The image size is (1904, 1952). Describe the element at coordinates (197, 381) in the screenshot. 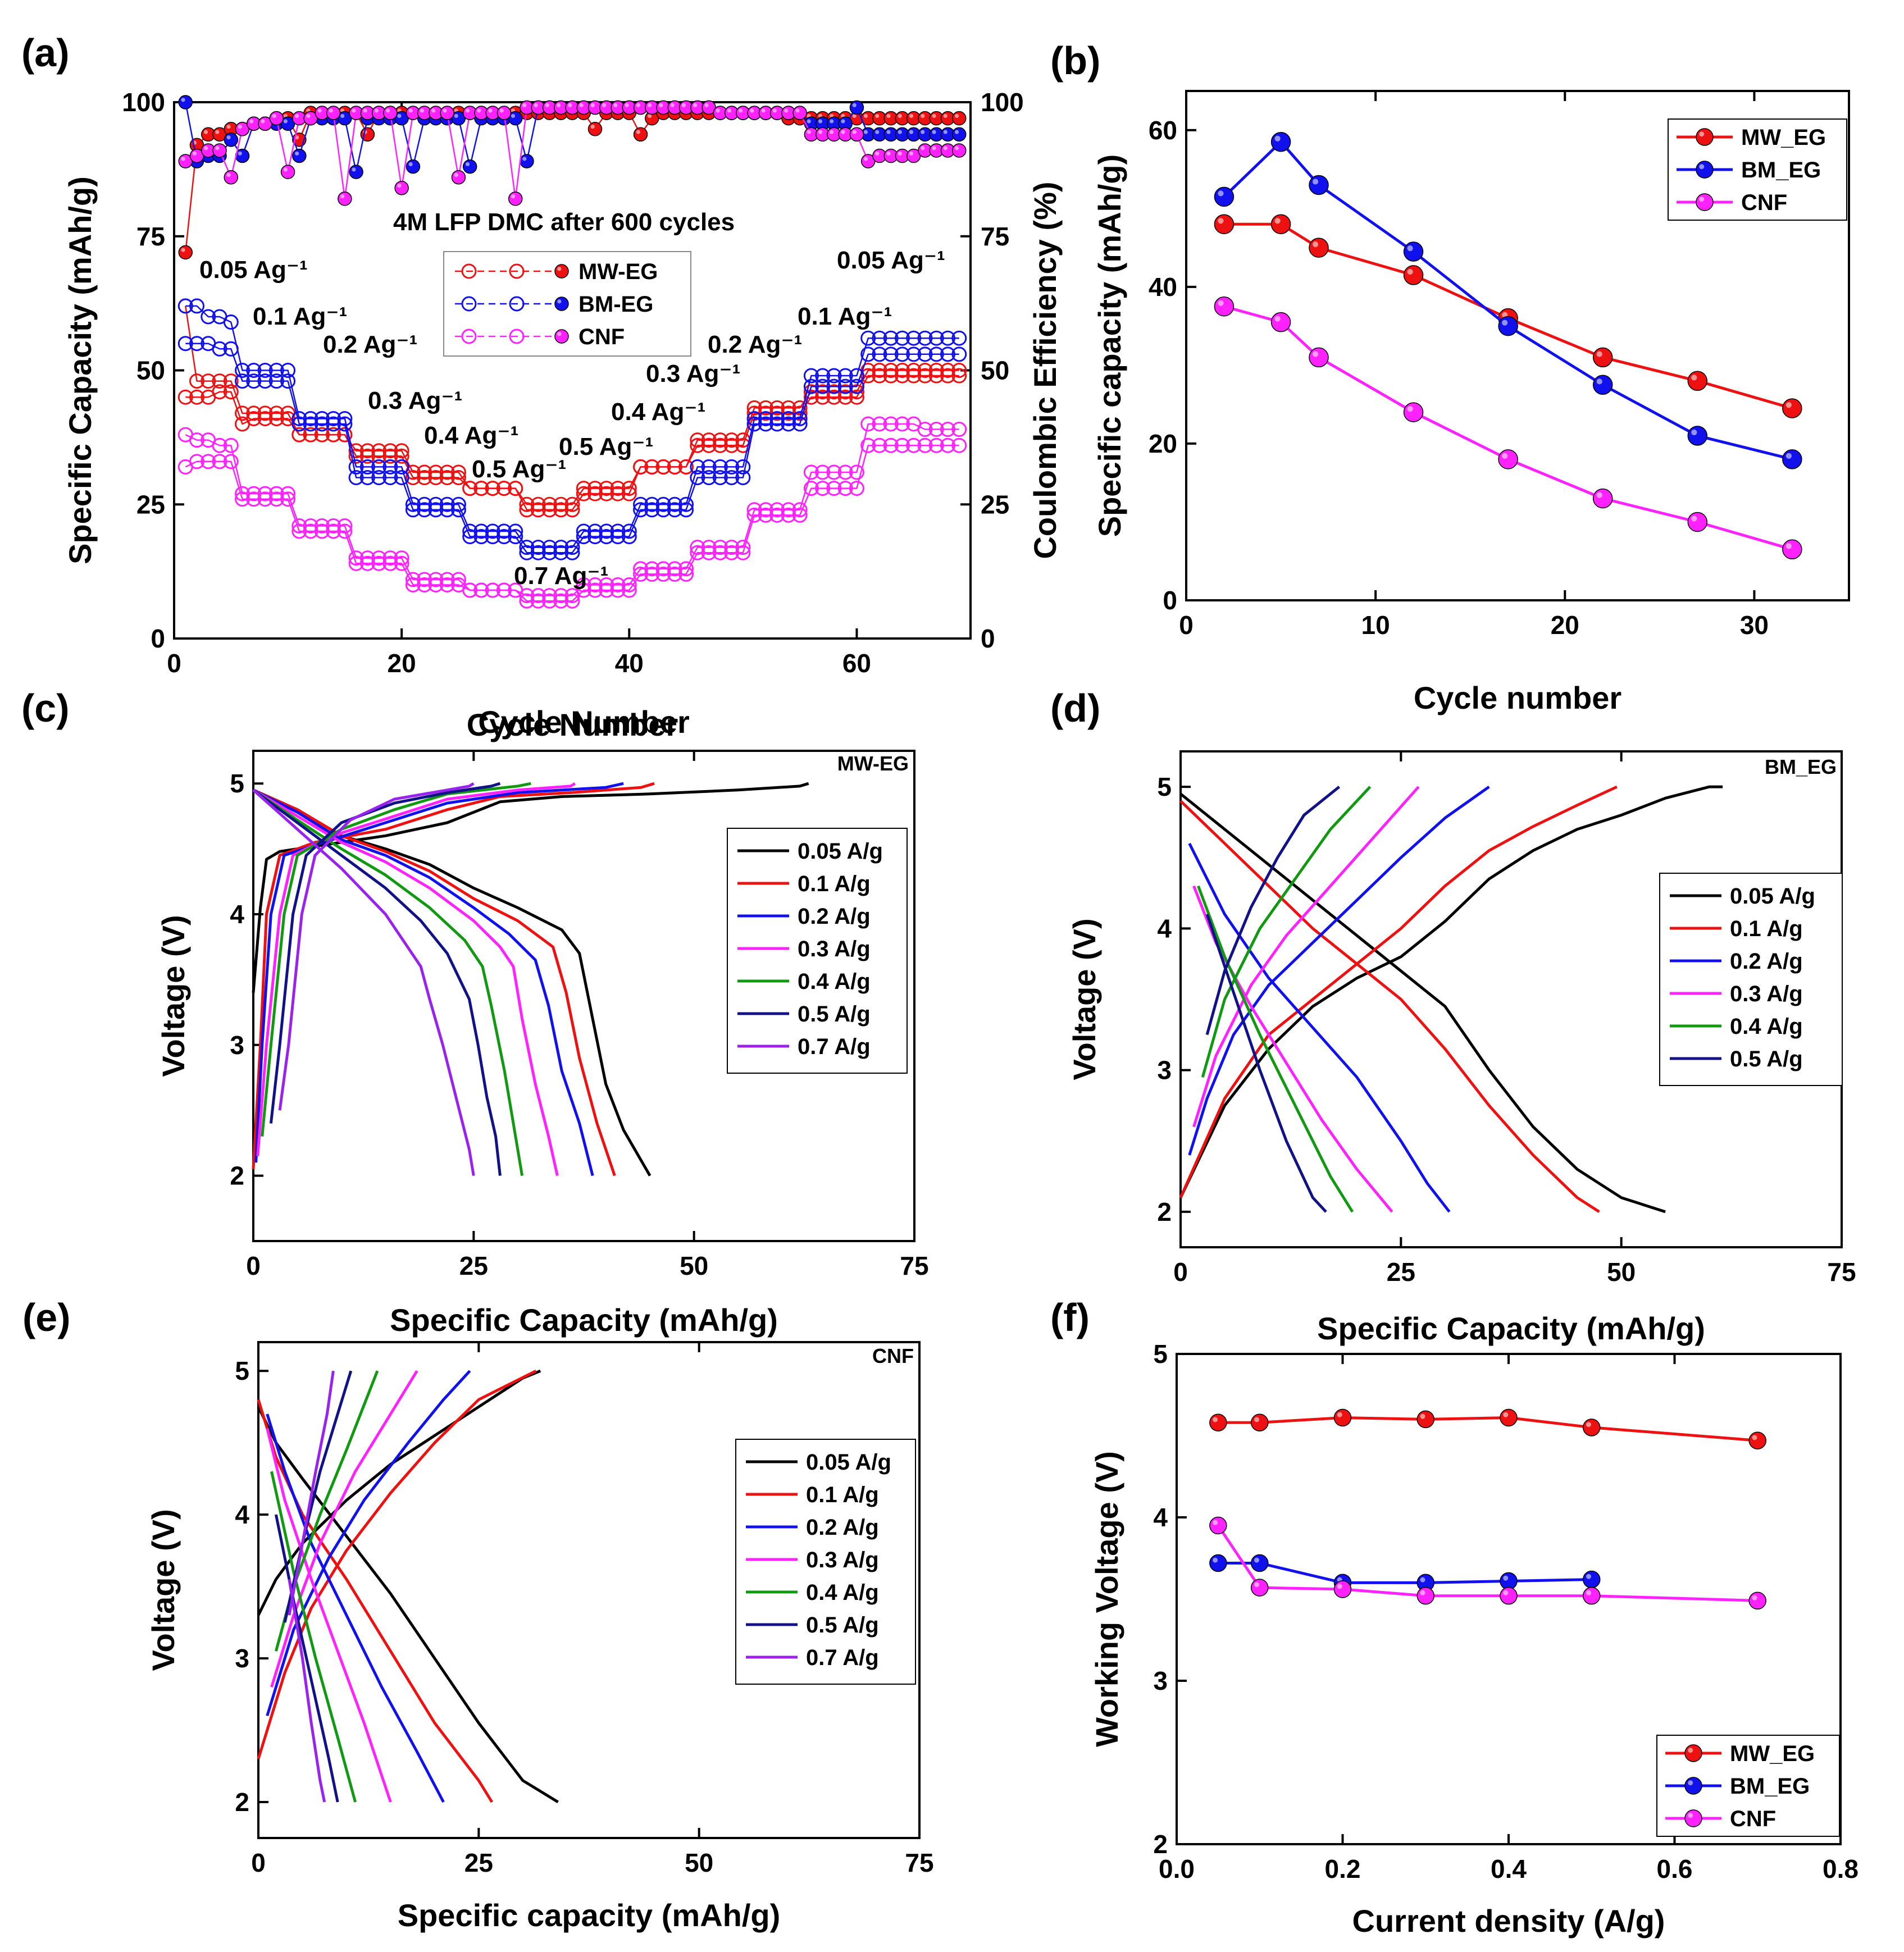

I see `point-MW-EG-charge` at that location.